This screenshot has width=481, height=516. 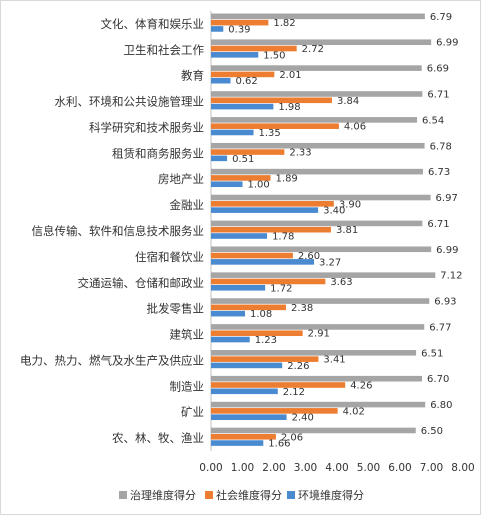 I want to click on x-tick-label: 5.00, so click(x=368, y=468).